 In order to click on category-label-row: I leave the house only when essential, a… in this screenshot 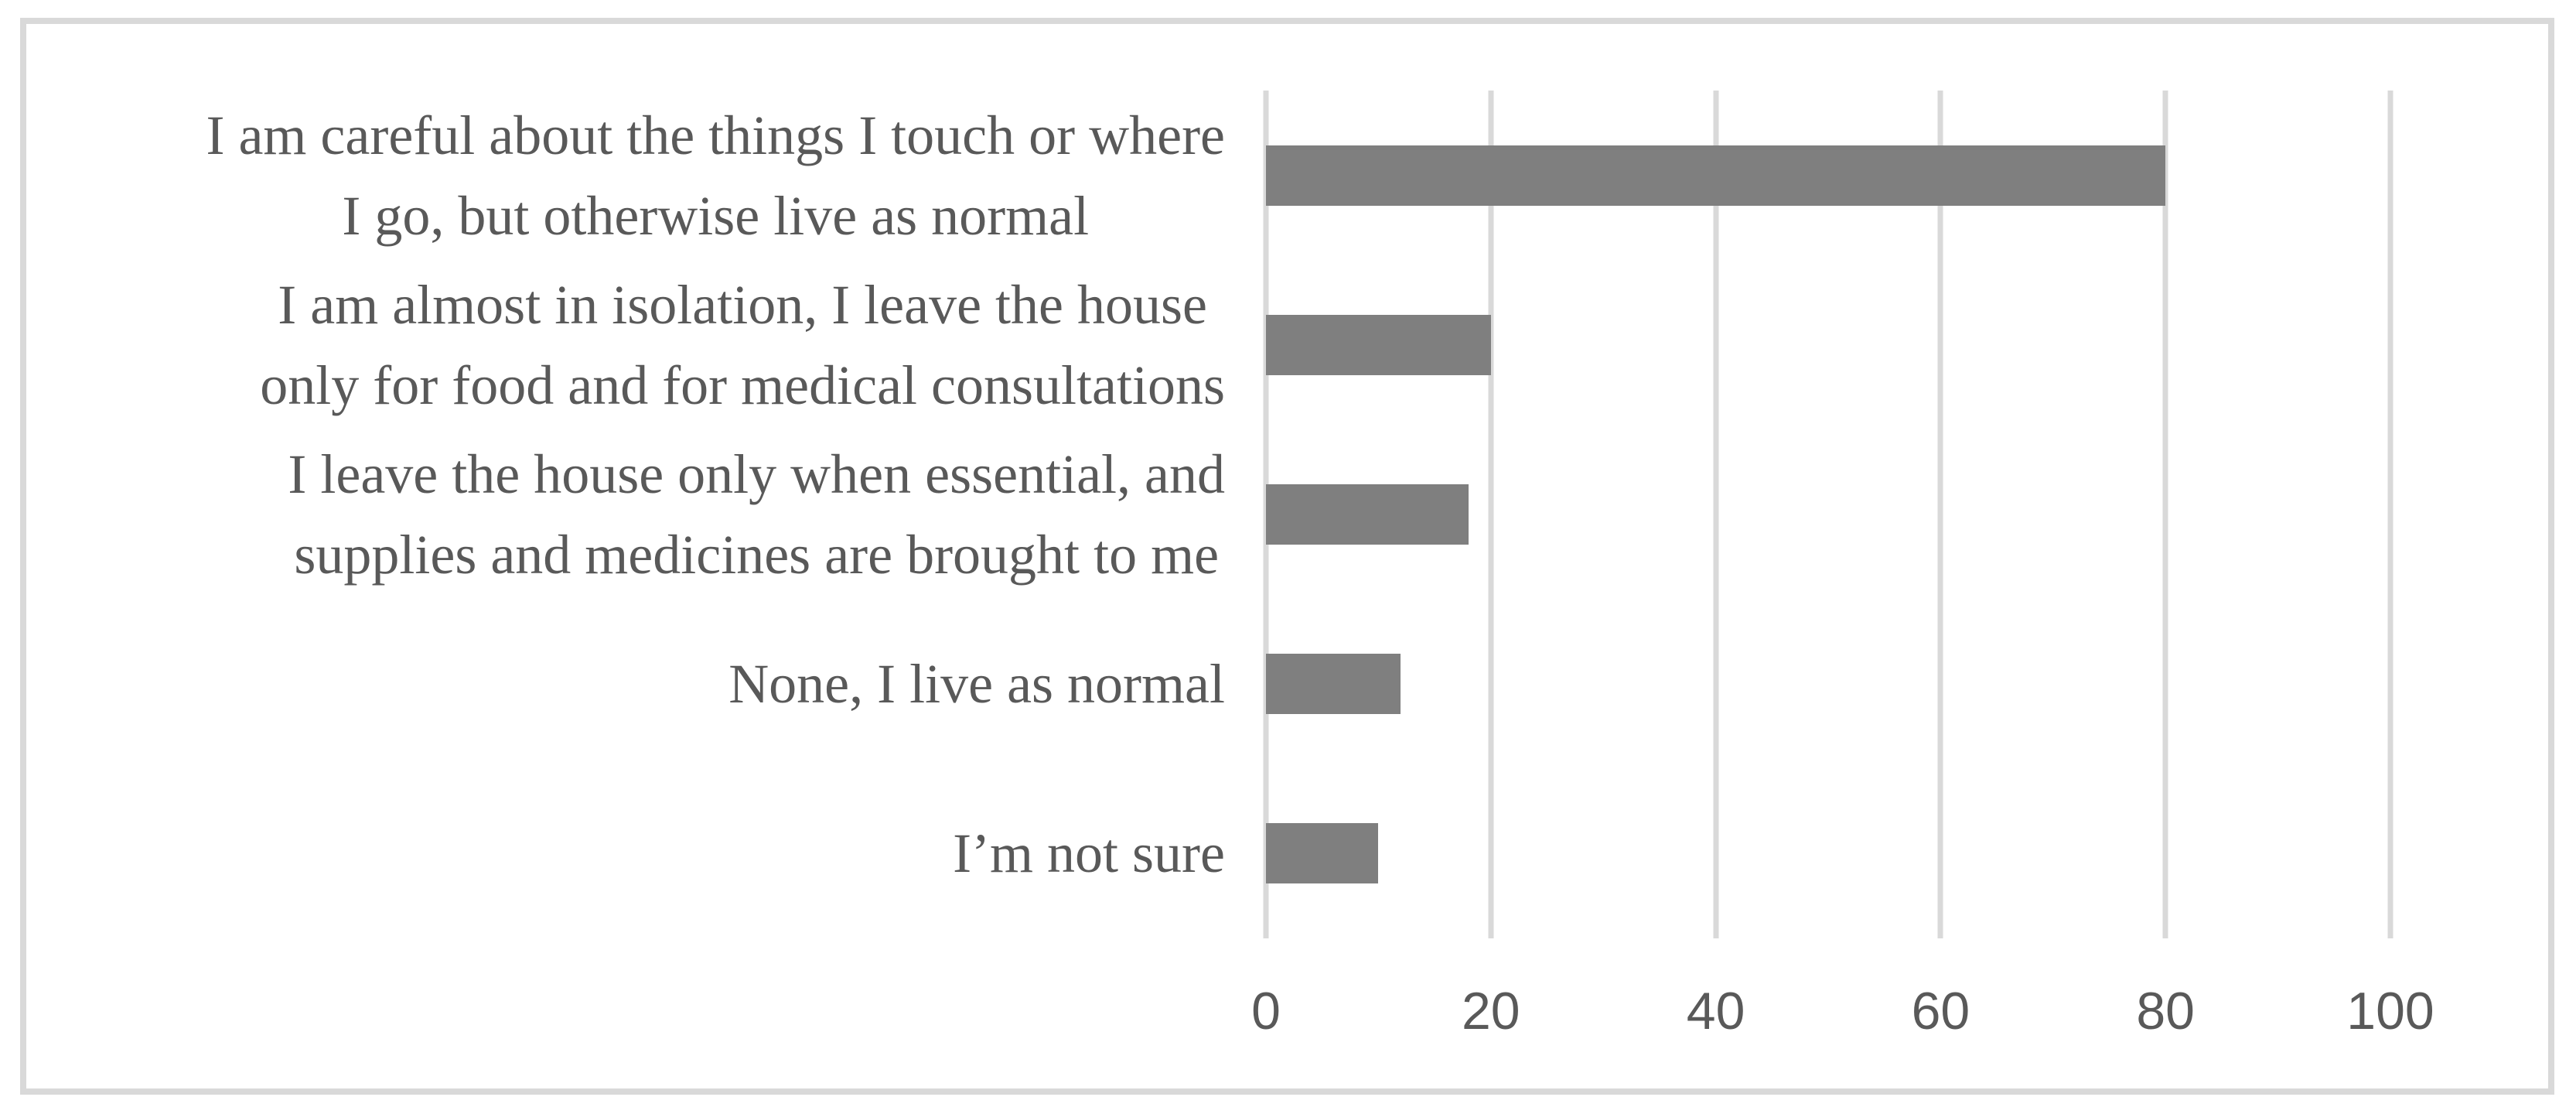, I will do `click(634, 514)`.